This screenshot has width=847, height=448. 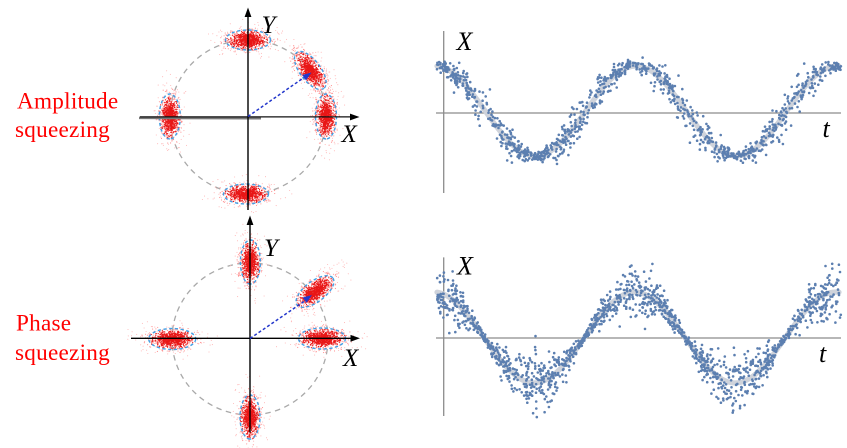 What do you see at coordinates (43, 324) in the screenshot?
I see `svg-text: Phase` at bounding box center [43, 324].